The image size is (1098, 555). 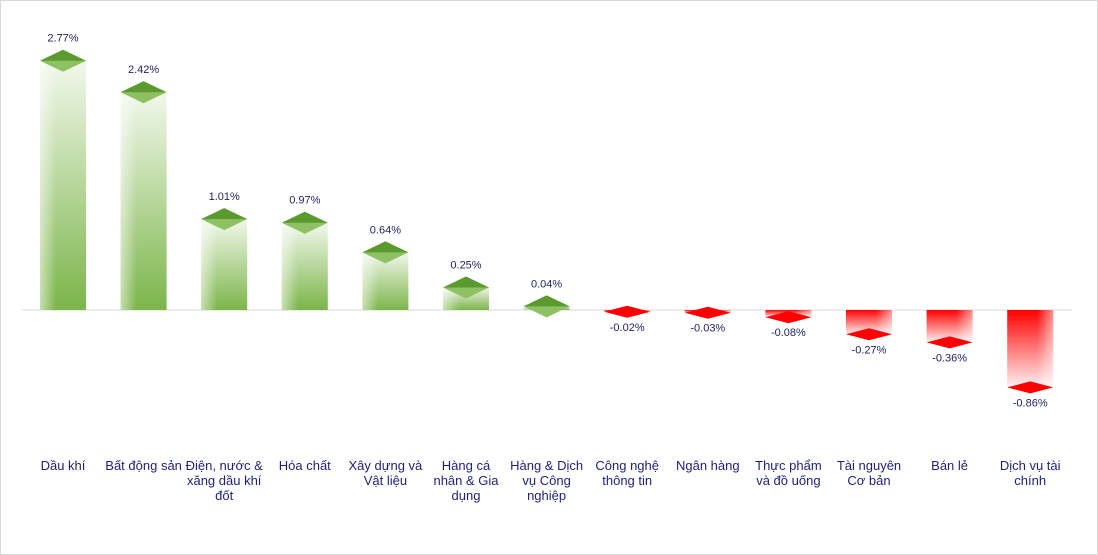 What do you see at coordinates (465, 266) in the screenshot?
I see `data-label: 0.25%` at bounding box center [465, 266].